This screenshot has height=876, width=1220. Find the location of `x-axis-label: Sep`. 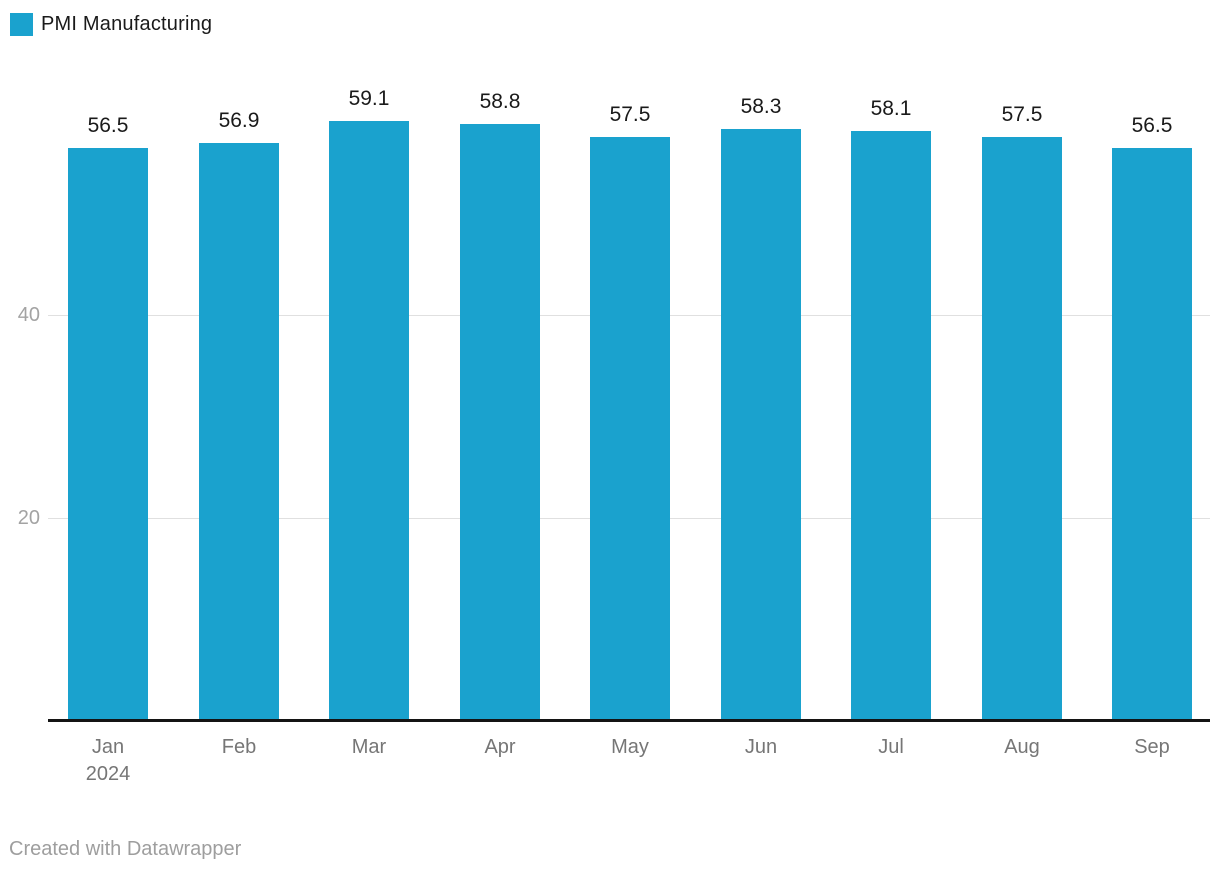

x-axis-label: Sep is located at coordinates (1152, 747).